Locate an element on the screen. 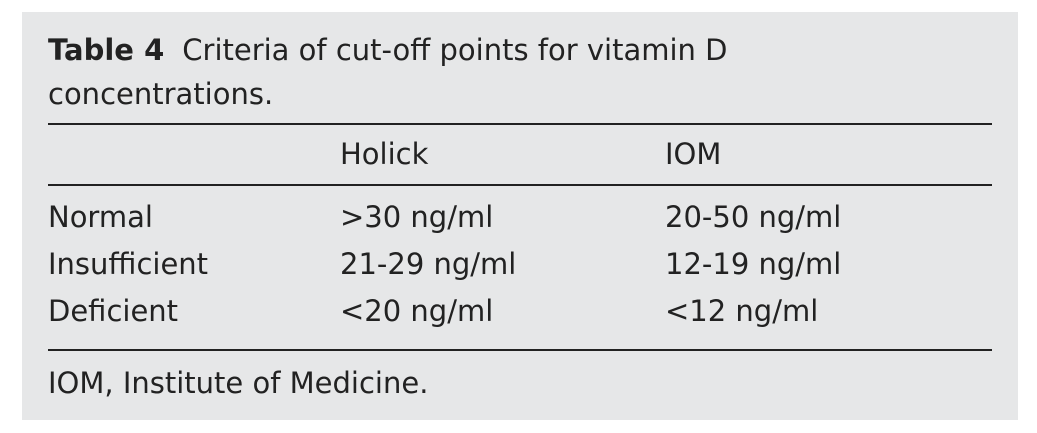 The width and height of the screenshot is (1037, 433). cell: <20 ng/ml is located at coordinates (417, 311).